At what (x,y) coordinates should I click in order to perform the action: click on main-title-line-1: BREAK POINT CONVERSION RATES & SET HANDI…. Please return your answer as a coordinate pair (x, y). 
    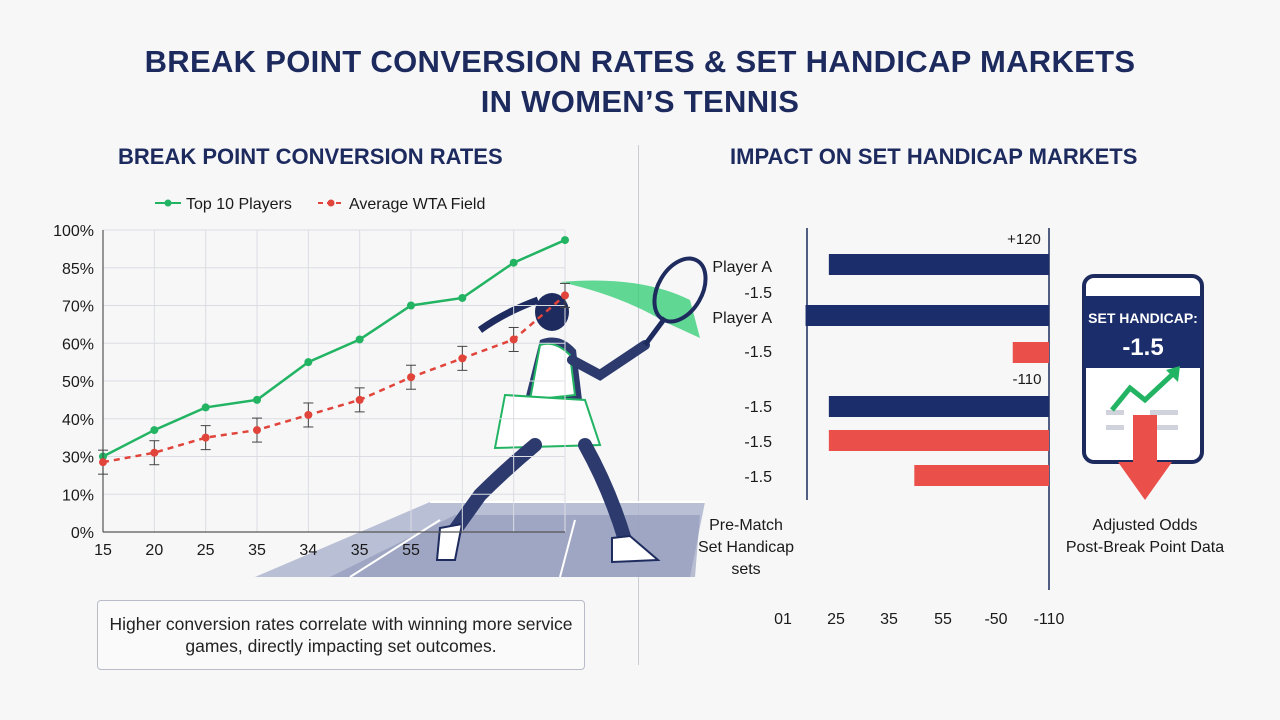
    Looking at the image, I should click on (640, 61).